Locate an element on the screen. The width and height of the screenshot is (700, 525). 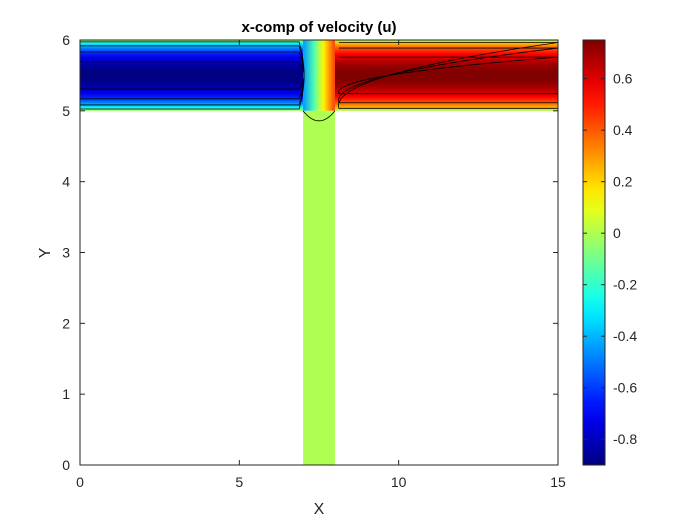
colorbar-tick-label: -0.8 is located at coordinates (625, 439).